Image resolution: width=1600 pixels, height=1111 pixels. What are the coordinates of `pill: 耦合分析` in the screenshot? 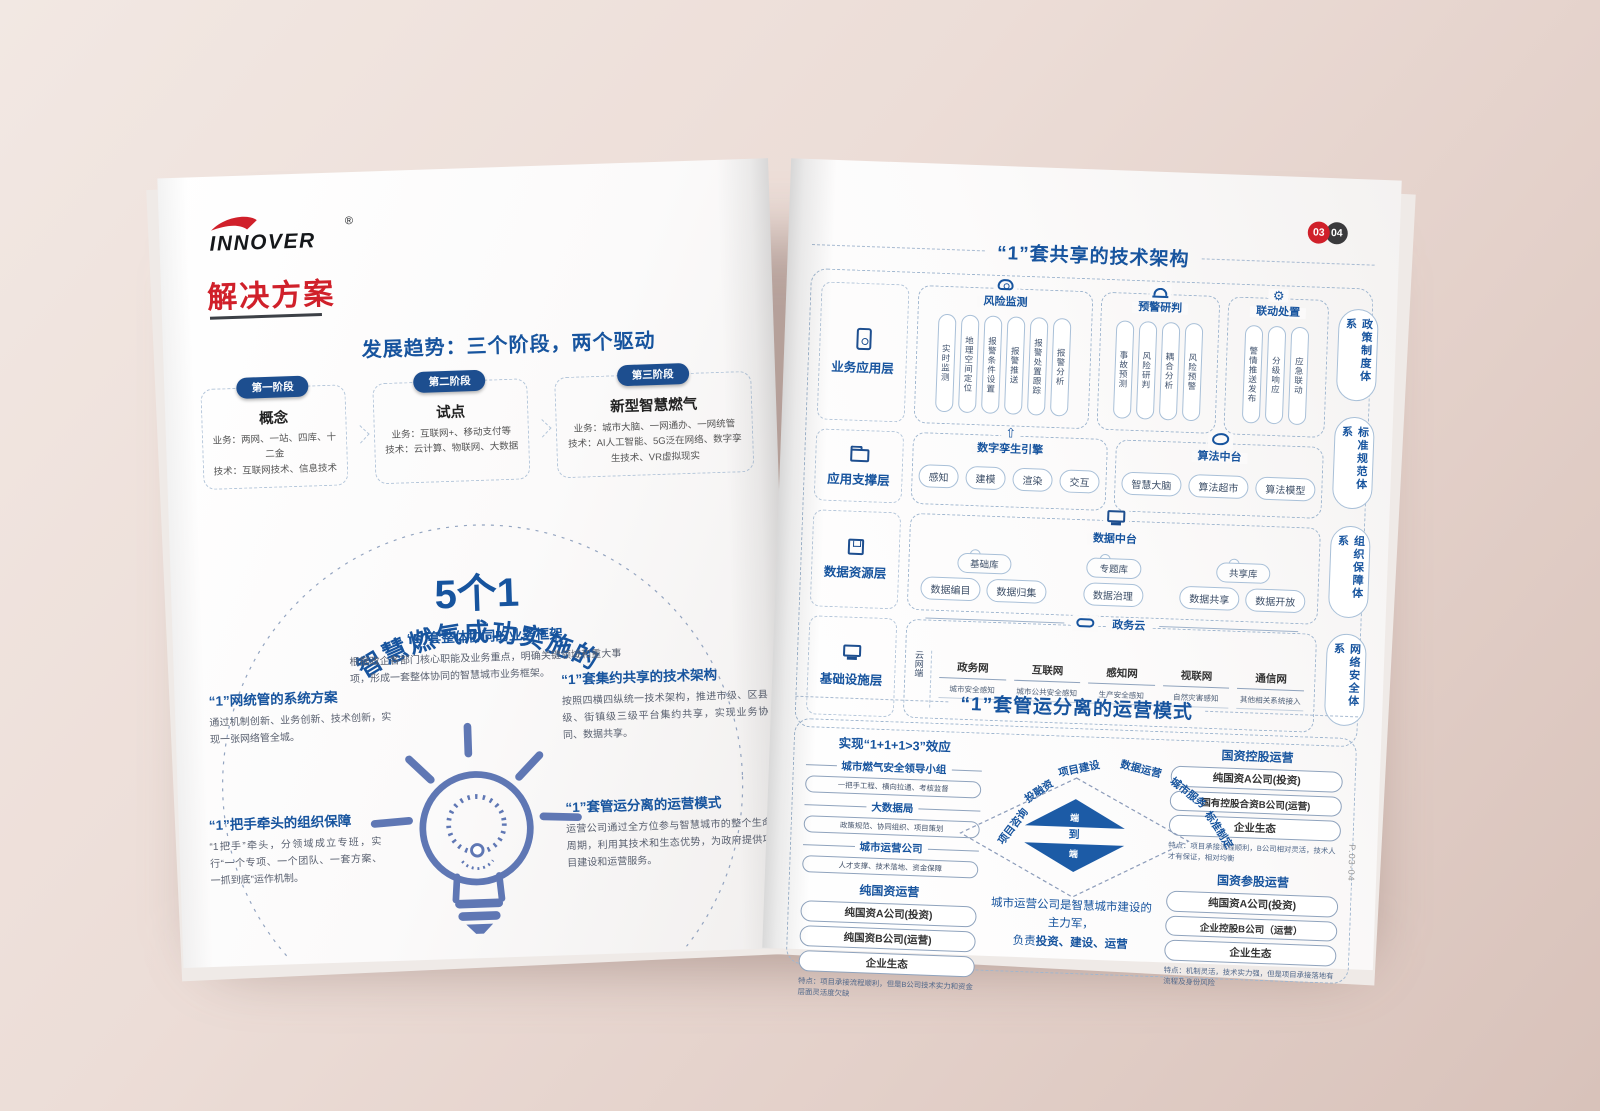 It's located at (1169, 371).